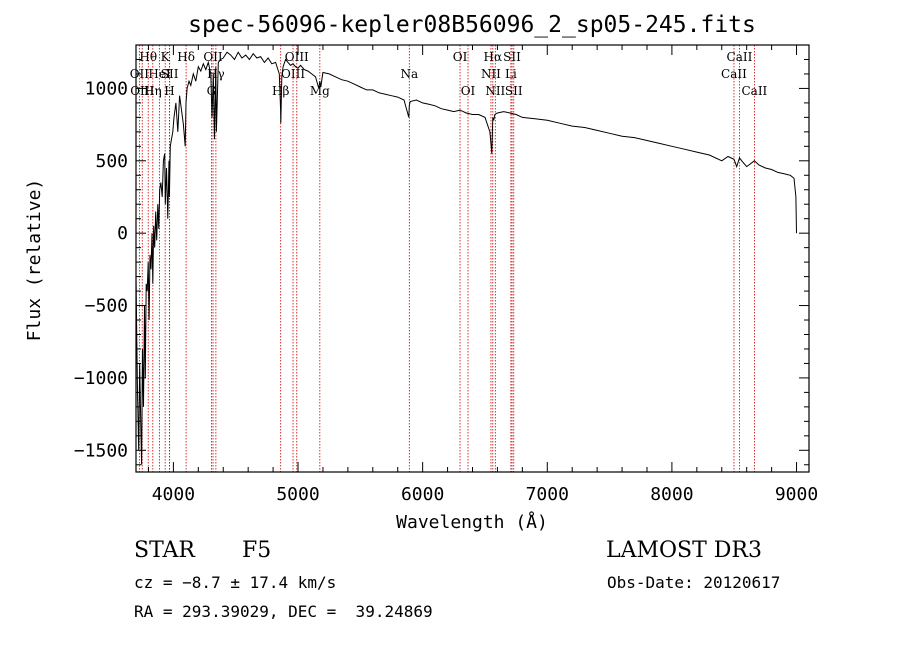 This screenshot has width=900, height=649. What do you see at coordinates (106, 306) in the screenshot?
I see `y-tick-label: −500` at bounding box center [106, 306].